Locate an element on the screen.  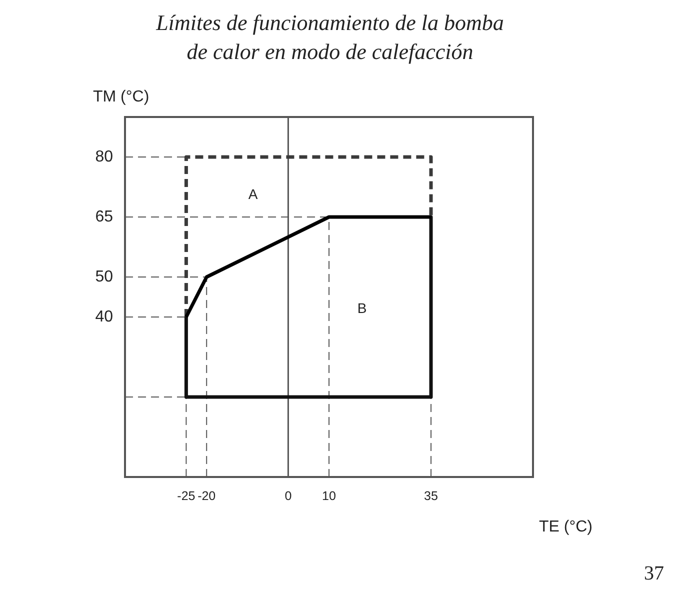
x-tick-label: -25 is located at coordinates (186, 495).